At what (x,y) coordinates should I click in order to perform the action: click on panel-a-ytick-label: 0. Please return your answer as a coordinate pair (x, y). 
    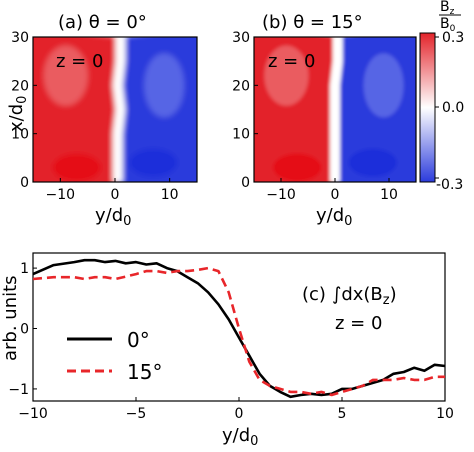
    Looking at the image, I should click on (24, 183).